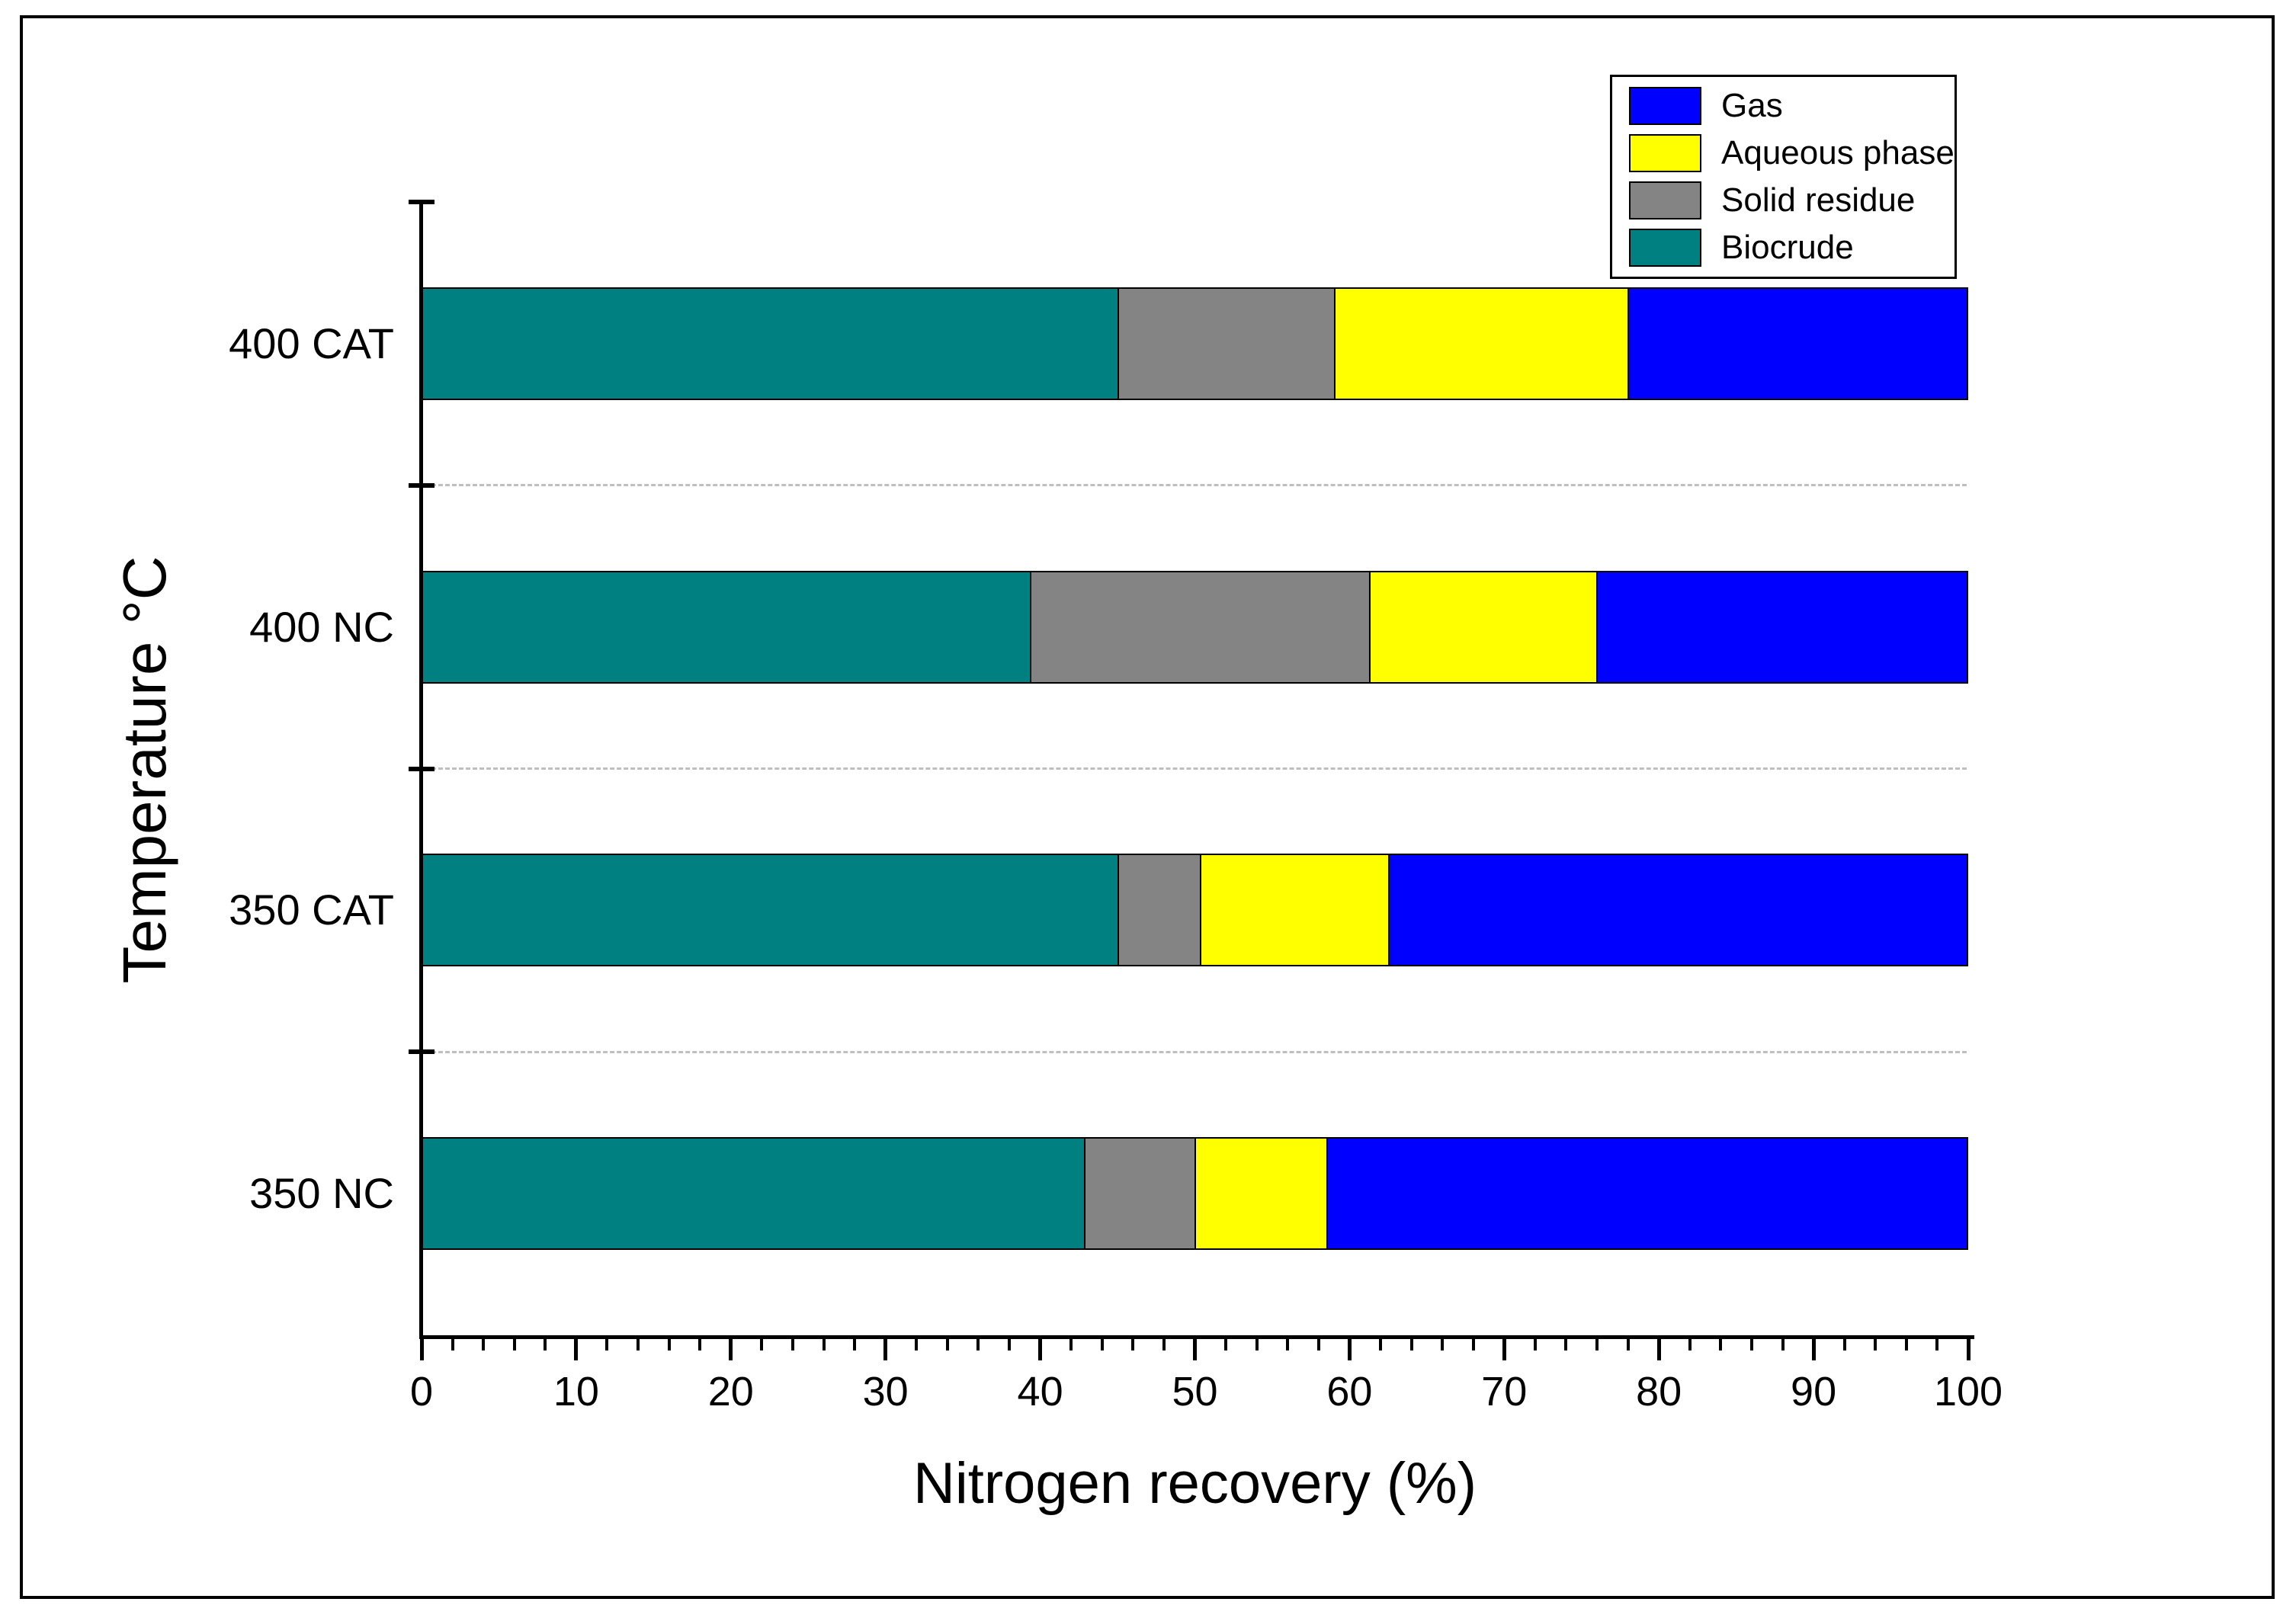 This screenshot has width=2296, height=1618. Describe the element at coordinates (1194, 1483) in the screenshot. I see `x-axis-title: Nitrogen recovery (%)` at that location.